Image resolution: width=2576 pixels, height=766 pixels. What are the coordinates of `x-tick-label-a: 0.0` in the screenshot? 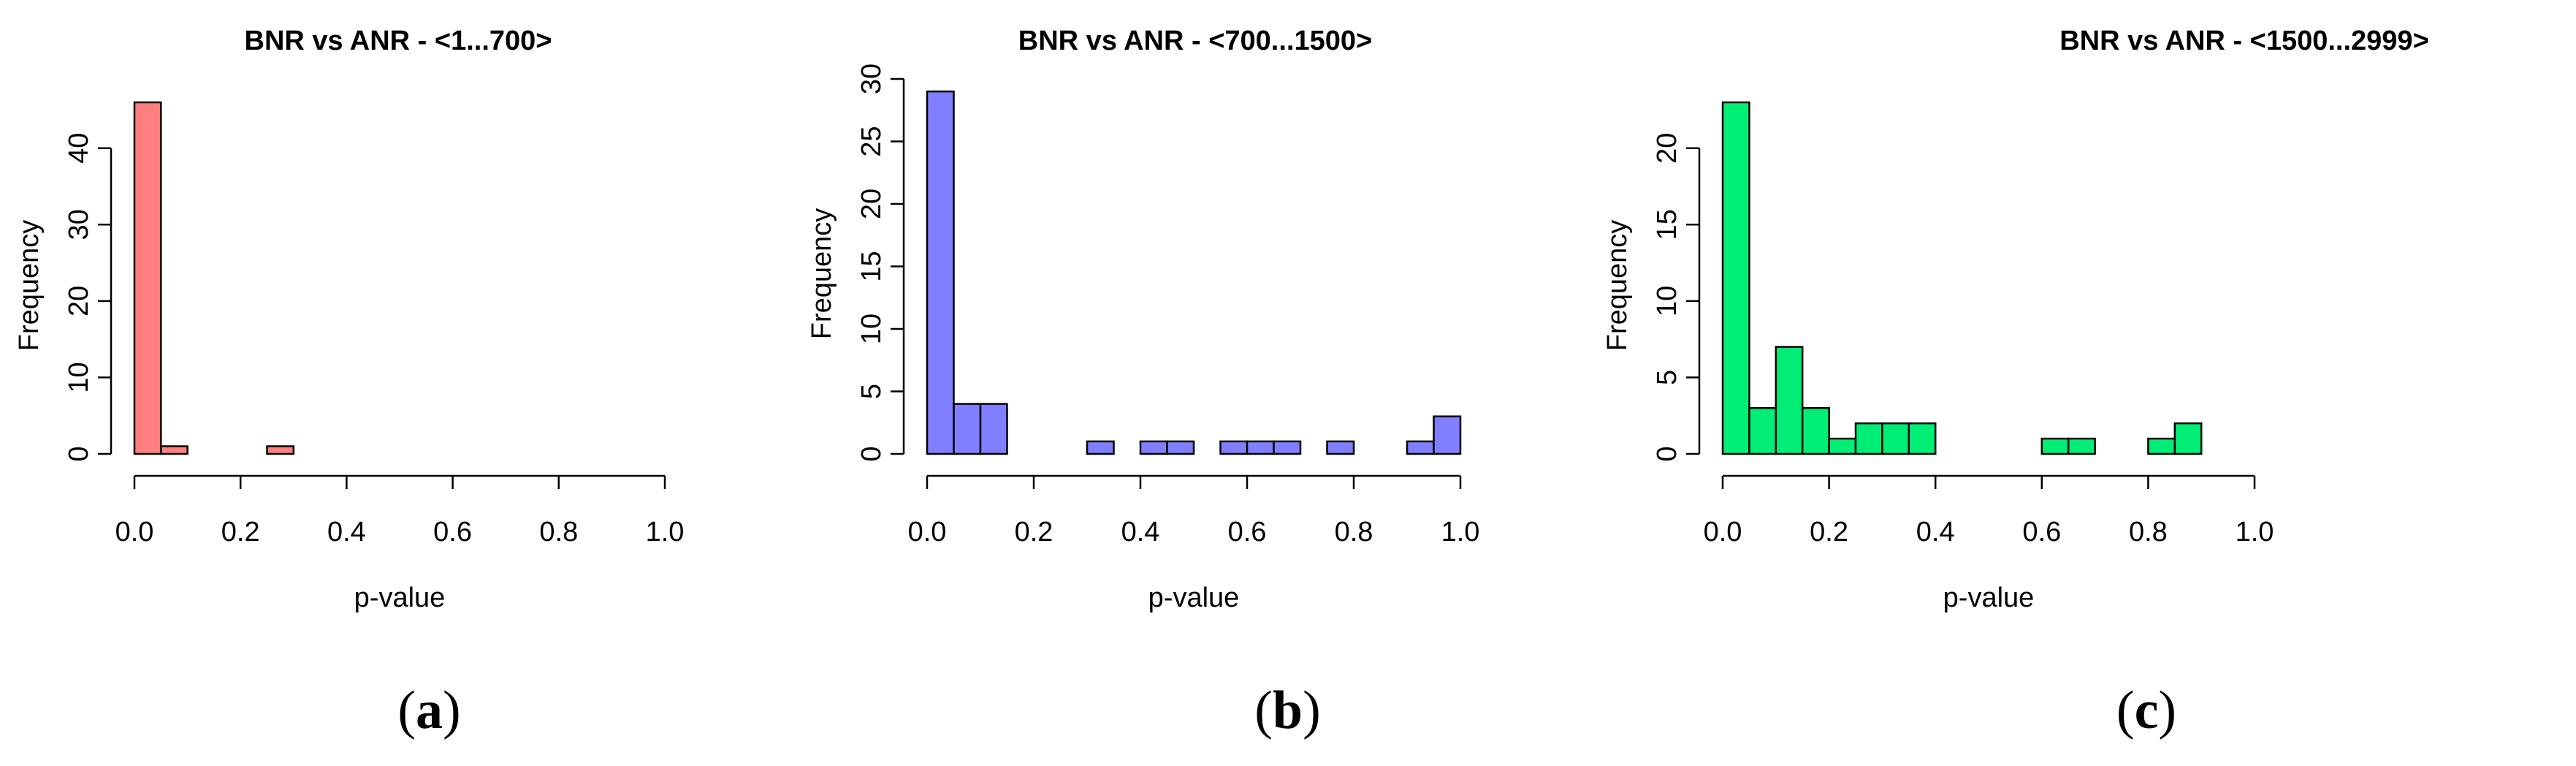 It's located at (135, 532).